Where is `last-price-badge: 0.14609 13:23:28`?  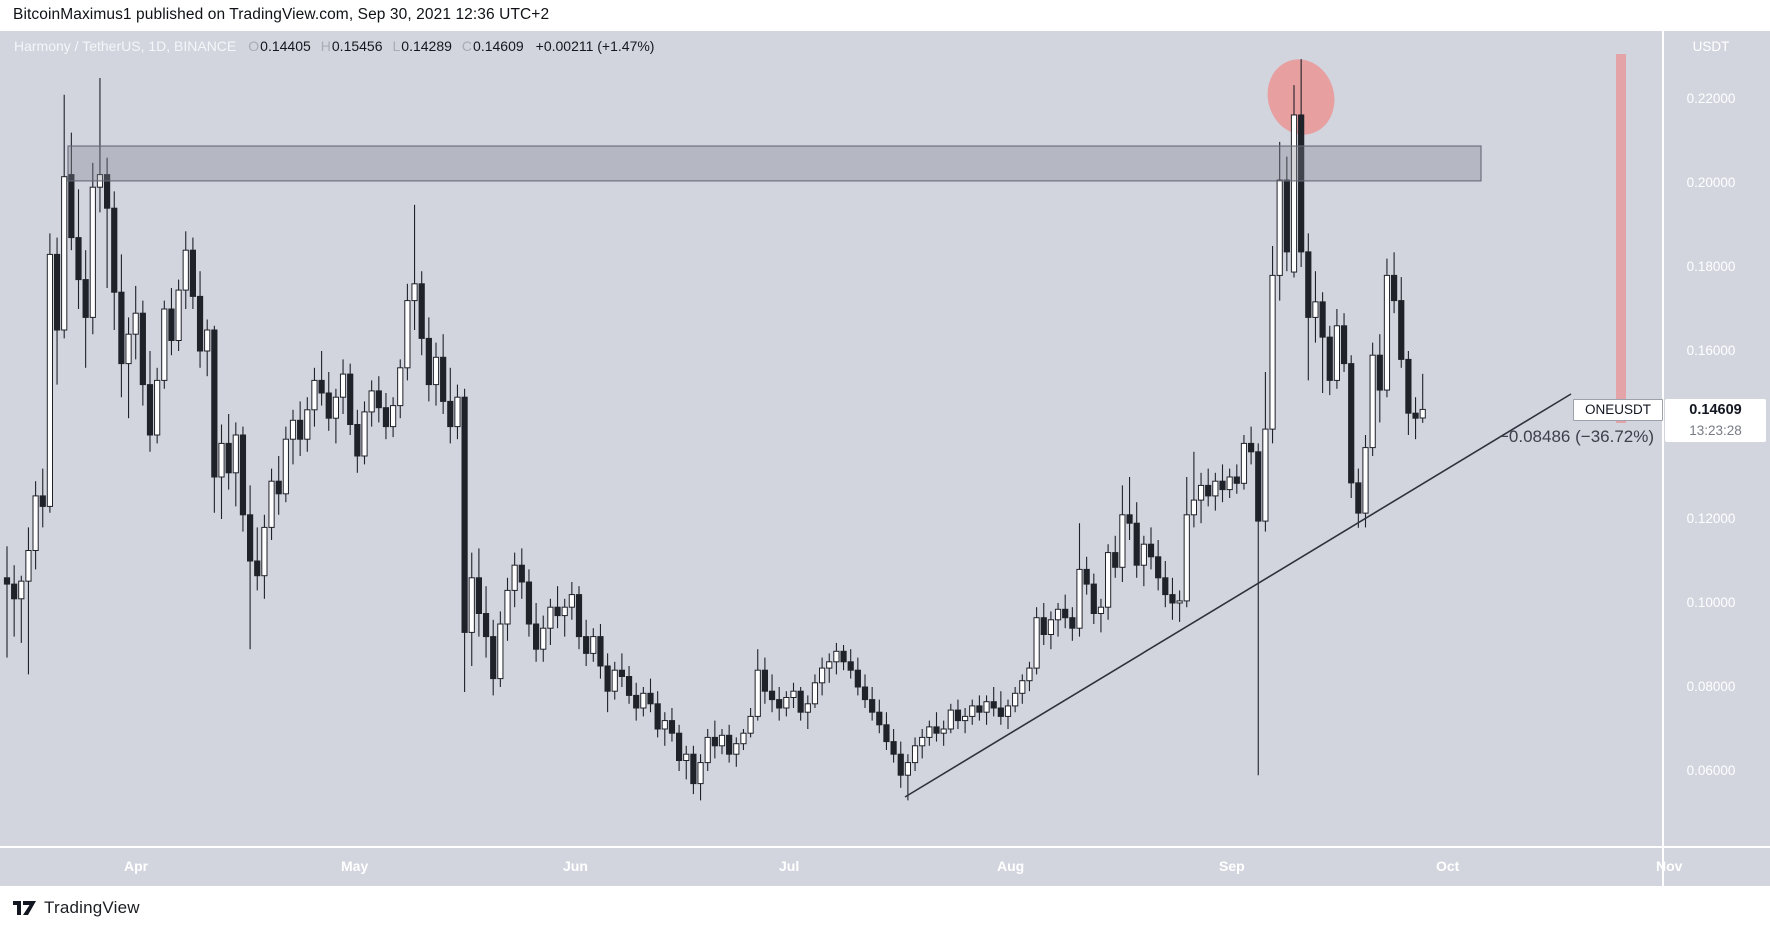
last-price-badge: 0.14609 13:23:28 is located at coordinates (1715, 420).